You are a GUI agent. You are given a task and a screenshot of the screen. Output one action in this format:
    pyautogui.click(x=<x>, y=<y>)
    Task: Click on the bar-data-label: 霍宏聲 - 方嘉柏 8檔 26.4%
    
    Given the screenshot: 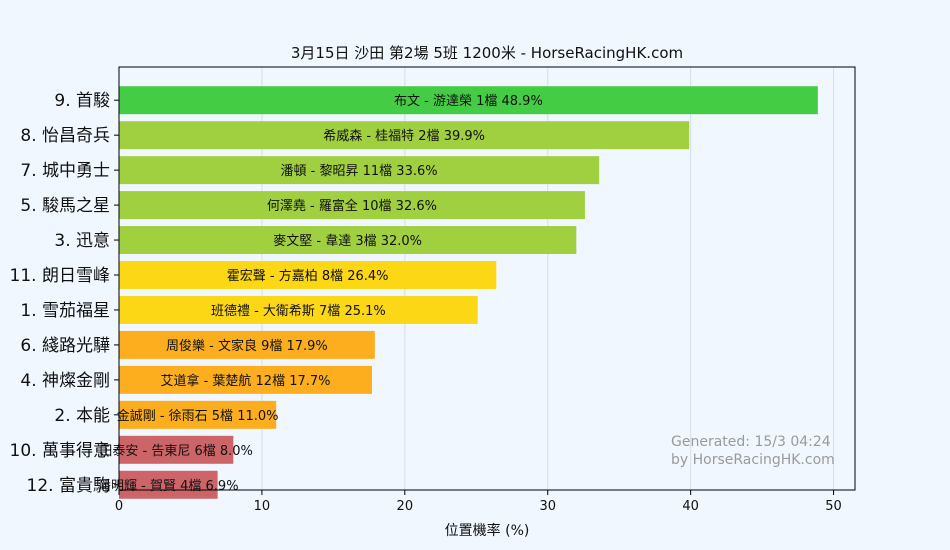 What is the action you would take?
    pyautogui.click(x=308, y=276)
    